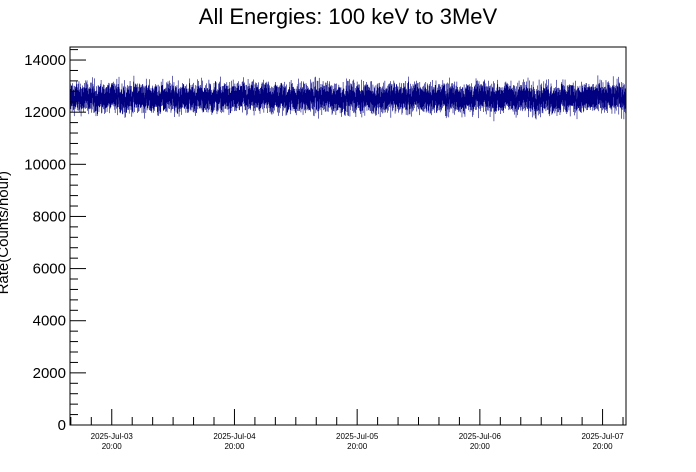 Image resolution: width=696 pixels, height=472 pixels. I want to click on y-tick-label: 6000, so click(49, 269).